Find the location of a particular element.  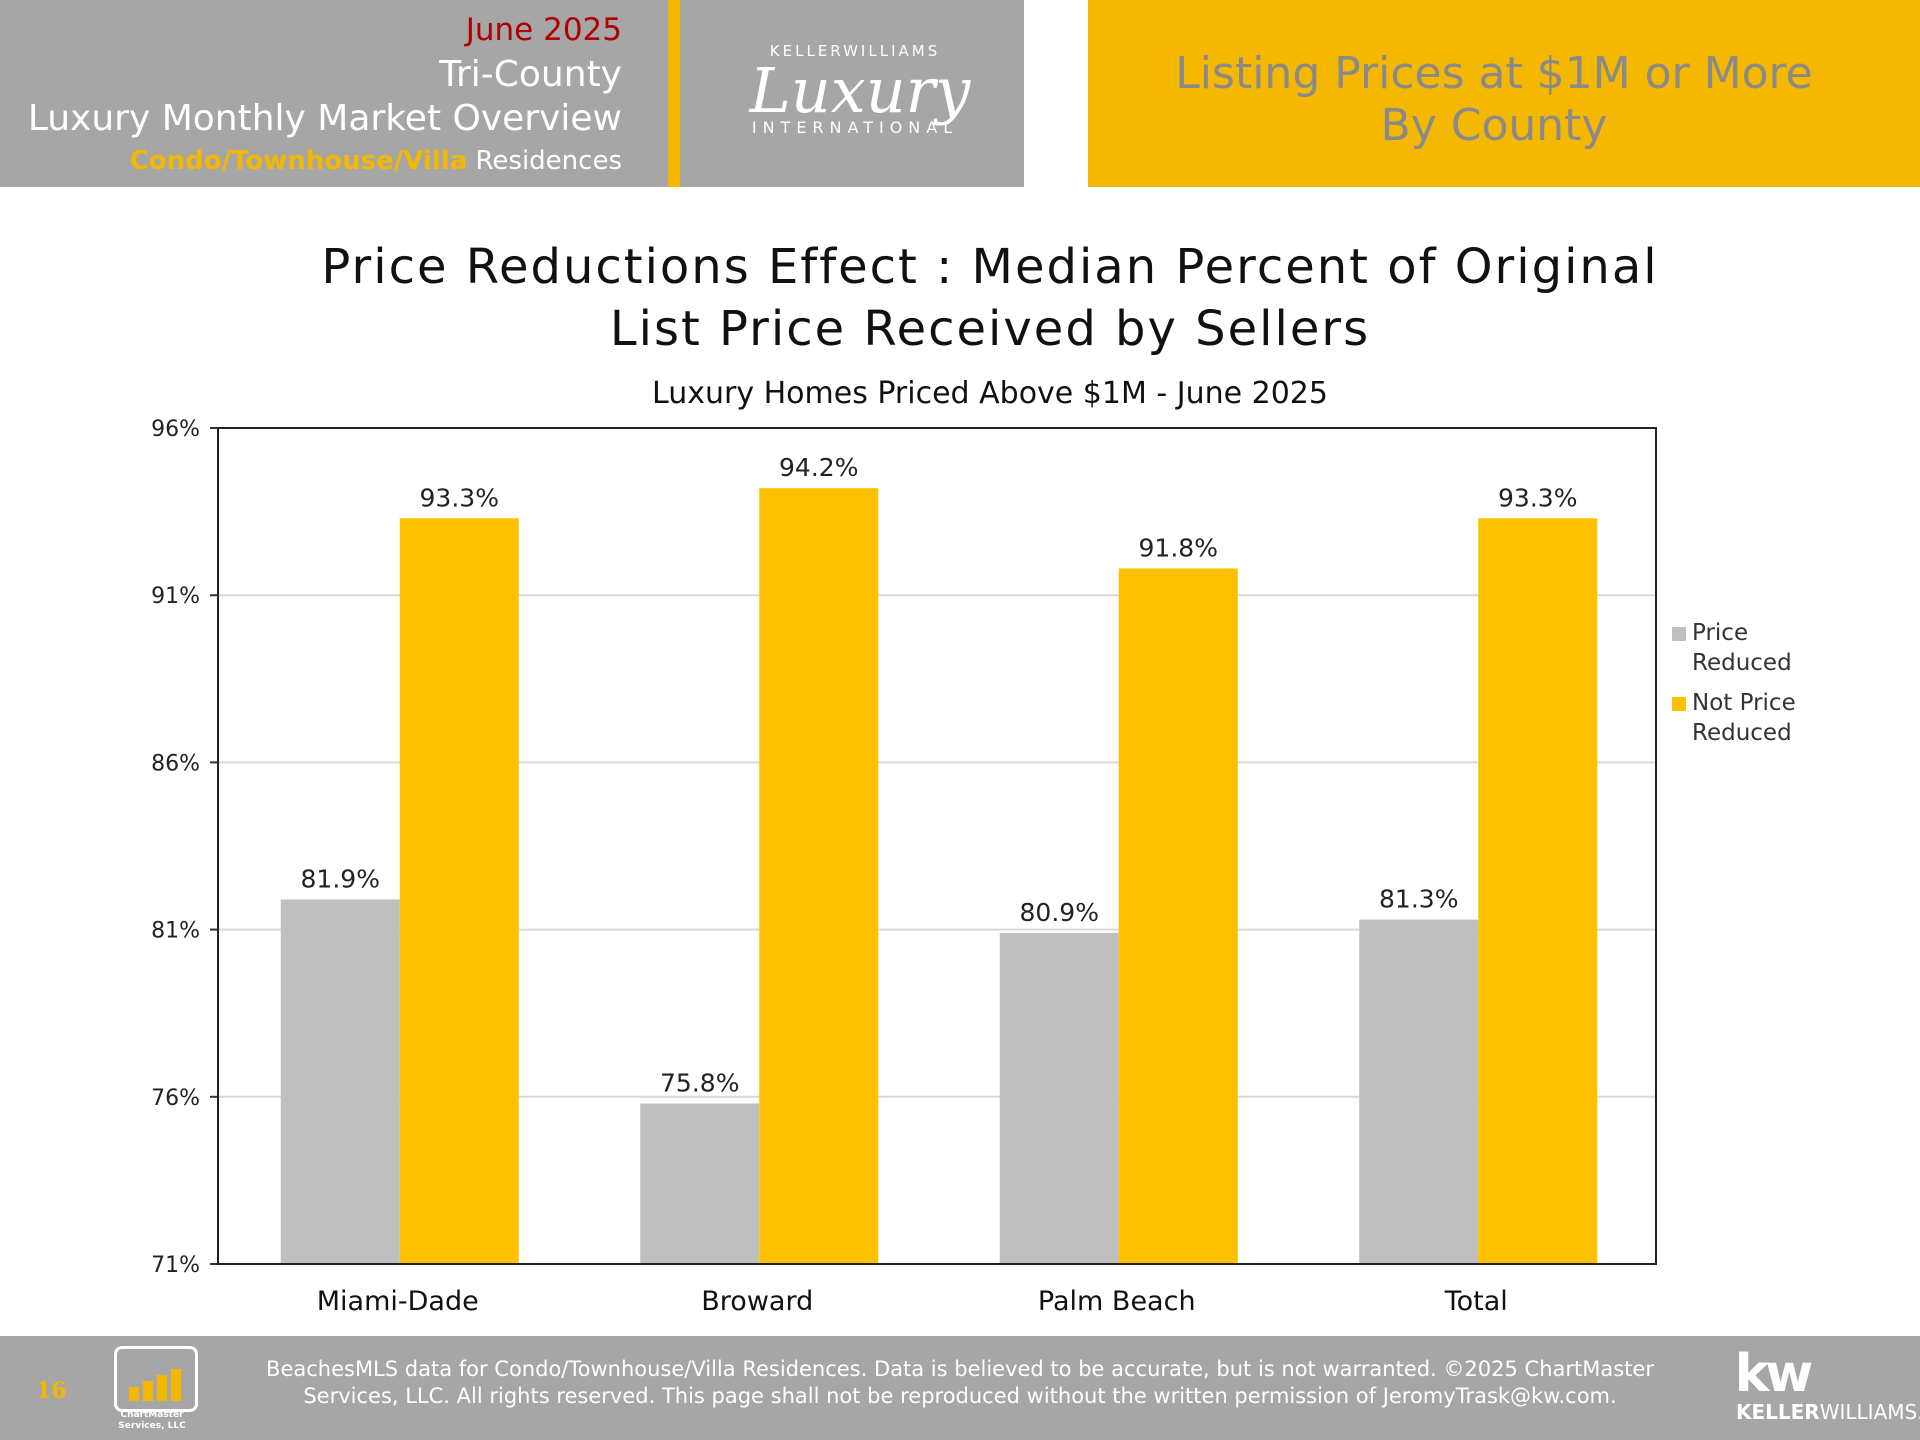

chartmaster-suffix: Services, LLC is located at coordinates (152, 1426).